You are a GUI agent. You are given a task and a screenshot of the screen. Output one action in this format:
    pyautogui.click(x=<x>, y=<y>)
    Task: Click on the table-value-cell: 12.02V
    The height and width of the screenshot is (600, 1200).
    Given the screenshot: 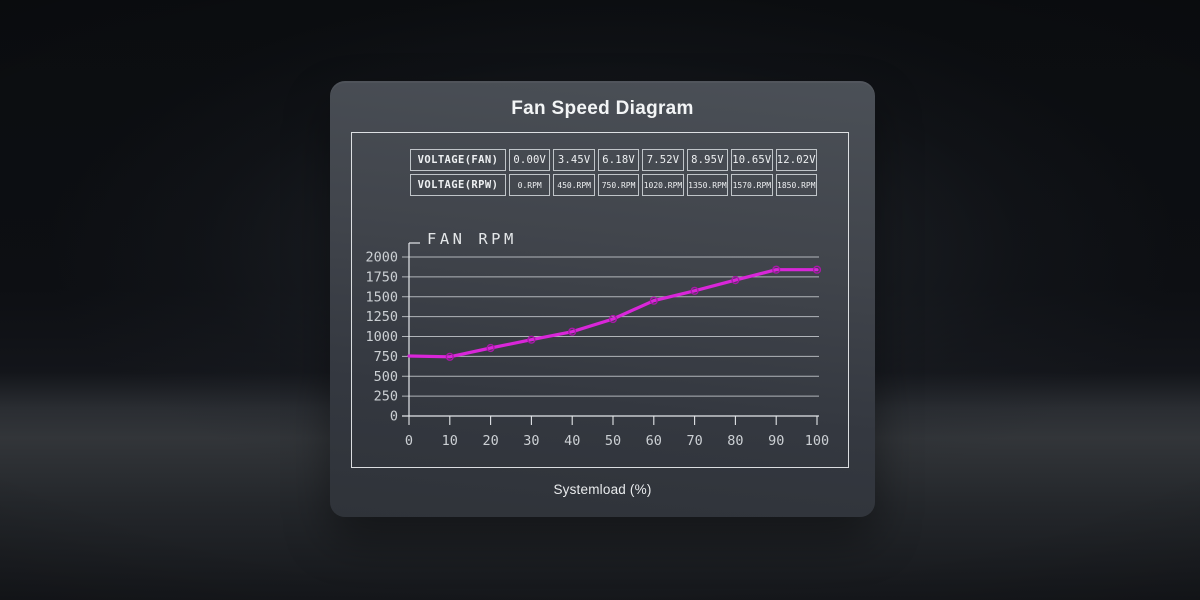 What is the action you would take?
    pyautogui.click(x=796, y=160)
    